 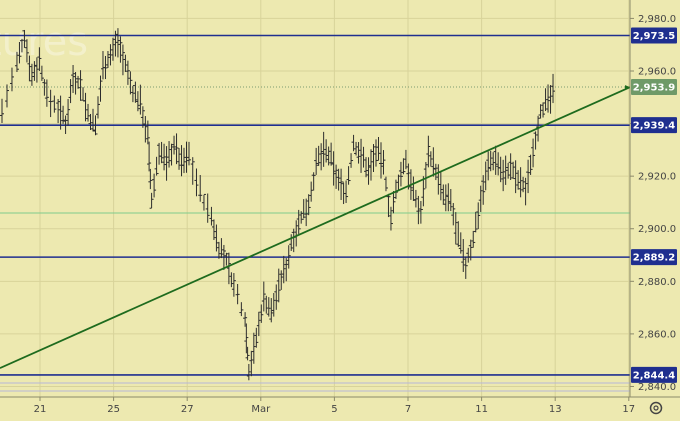 I want to click on time-tick-label: 25, so click(x=113, y=409).